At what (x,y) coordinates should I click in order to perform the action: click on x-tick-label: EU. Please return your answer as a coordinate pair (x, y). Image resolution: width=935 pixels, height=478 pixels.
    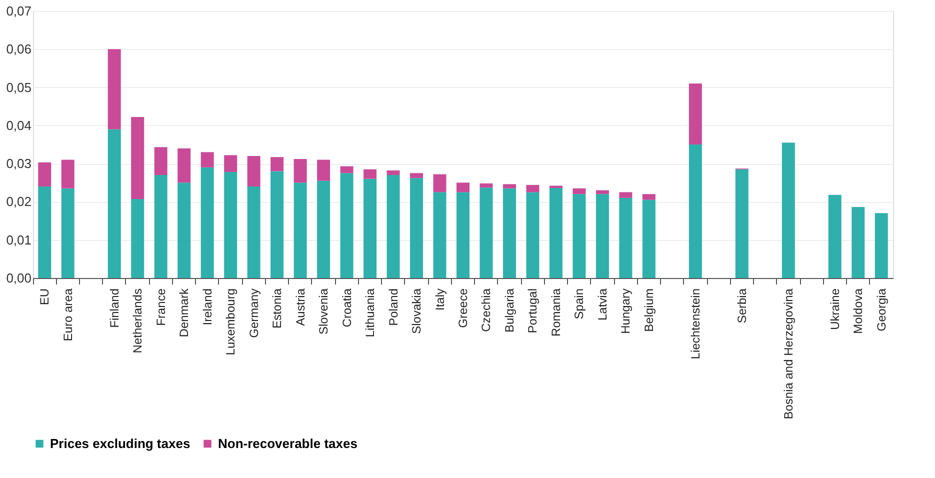
    Looking at the image, I should click on (45, 297).